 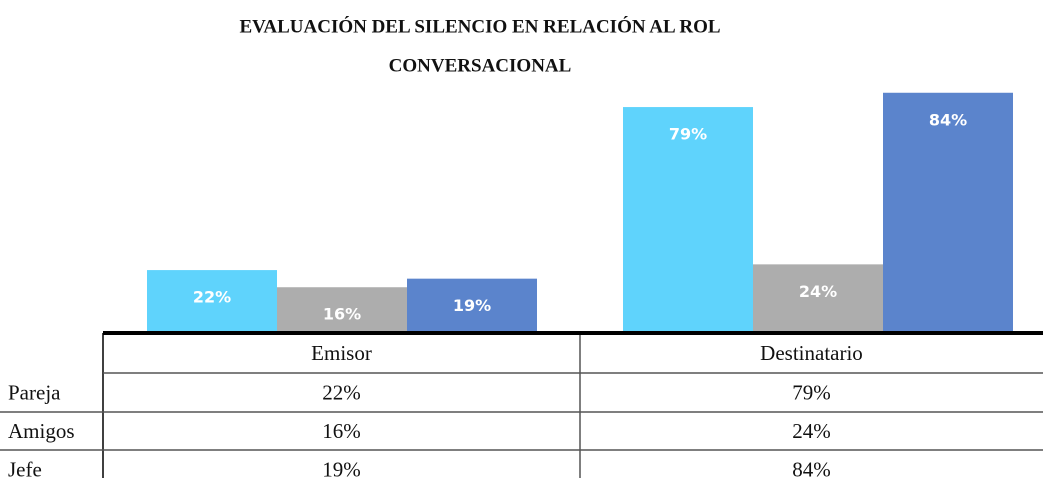 What do you see at coordinates (811, 431) in the screenshot?
I see `table-cell: 24%` at bounding box center [811, 431].